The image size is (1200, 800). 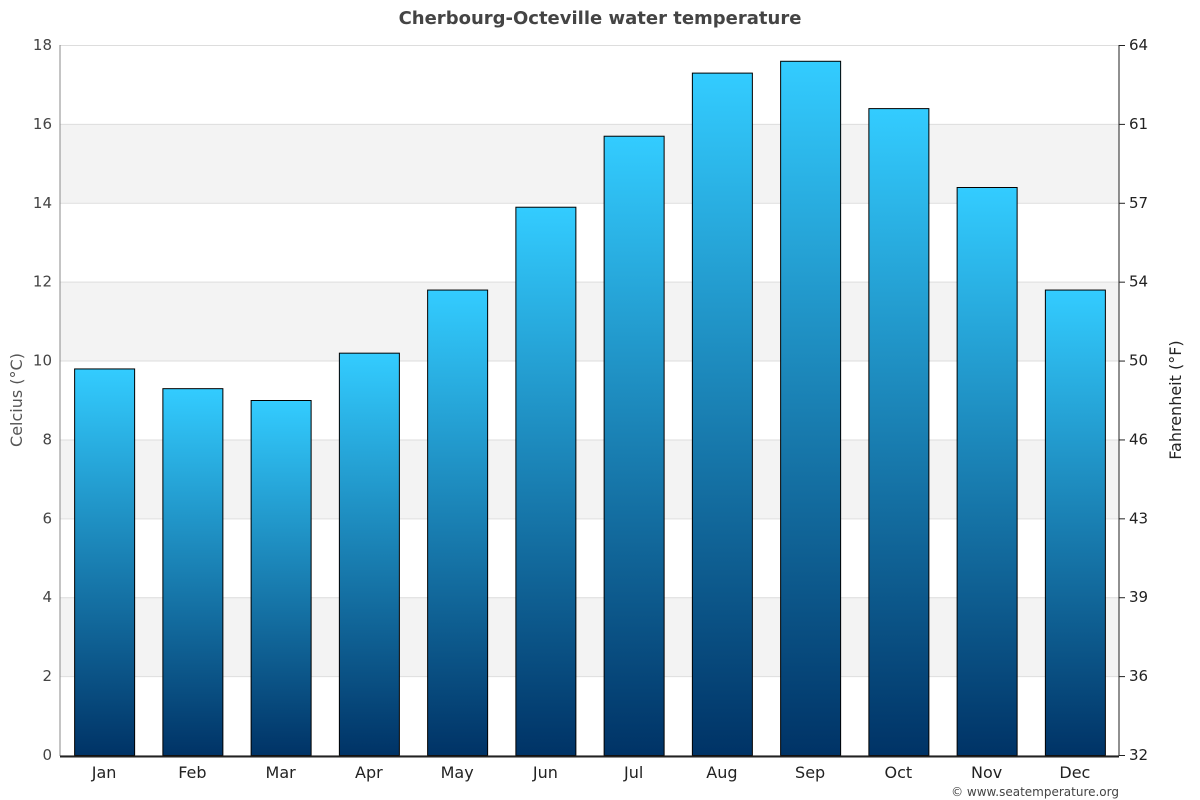 What do you see at coordinates (1138, 361) in the screenshot?
I see `y2-tick-label: 50` at bounding box center [1138, 361].